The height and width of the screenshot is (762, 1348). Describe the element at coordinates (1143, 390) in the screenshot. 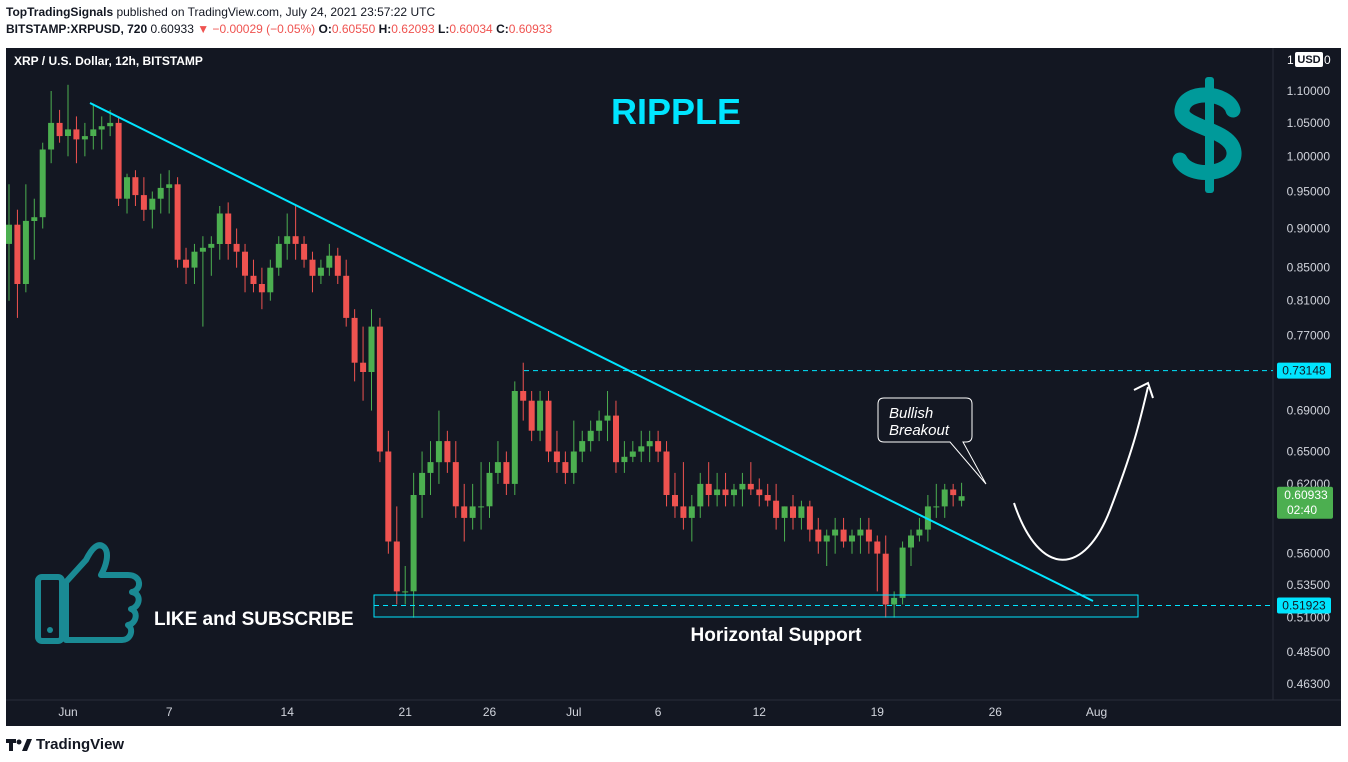

I see `projection-arrow-head` at that location.